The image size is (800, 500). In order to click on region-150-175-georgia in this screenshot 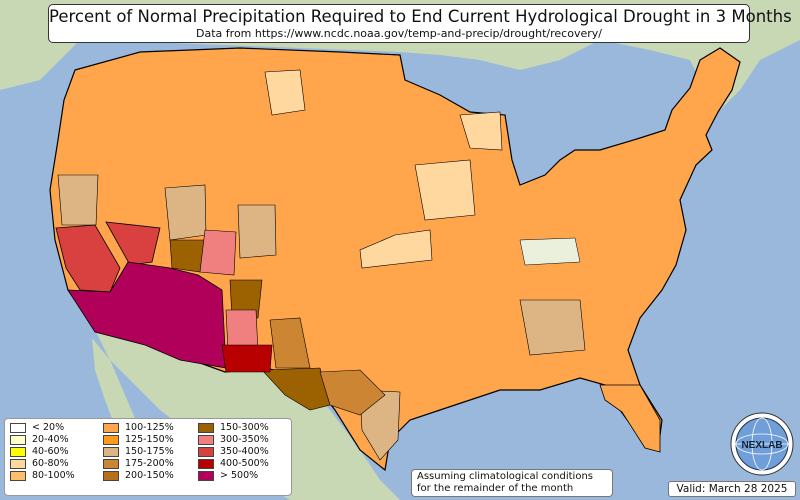, I will do `click(552, 327)`.